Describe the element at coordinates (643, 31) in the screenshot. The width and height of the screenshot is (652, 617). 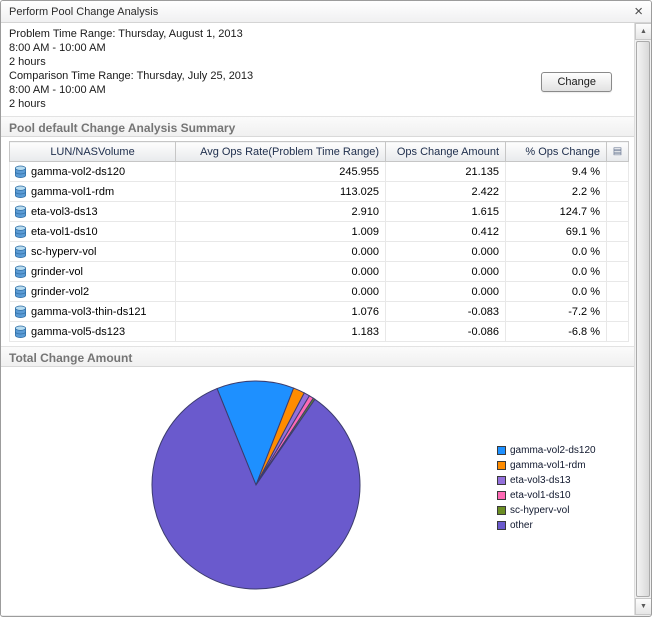
I see `scroll-up-icon: ▲` at that location.